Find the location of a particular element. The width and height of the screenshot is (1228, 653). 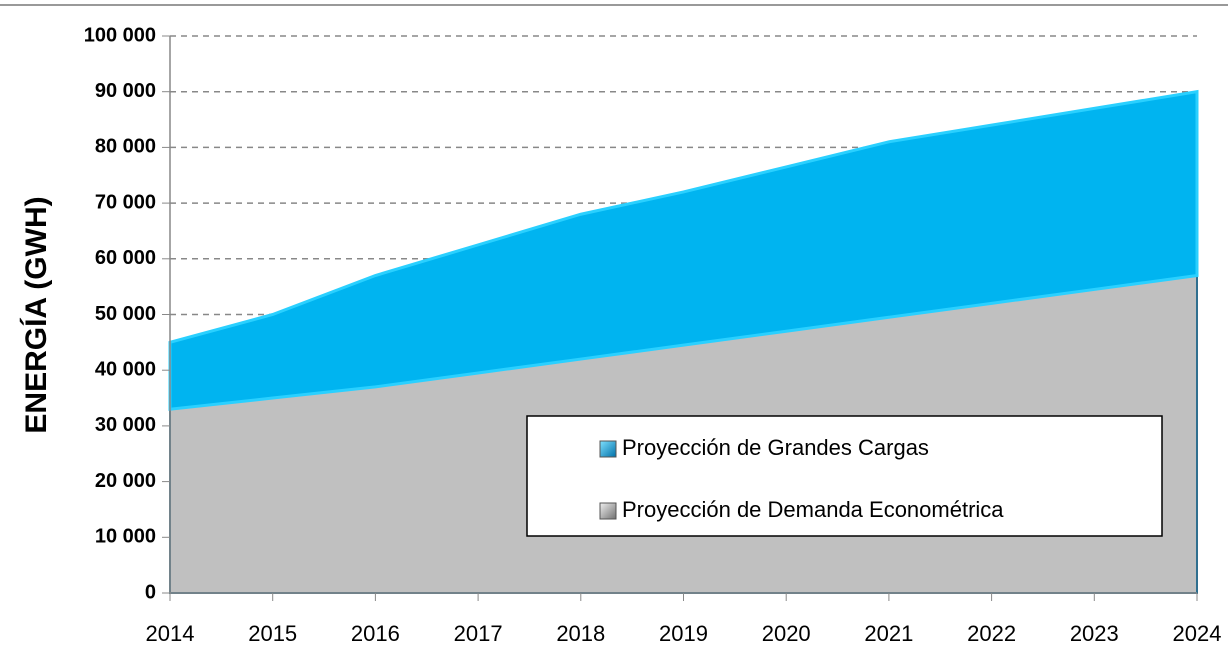

x-tick-label: 2014 is located at coordinates (170, 633).